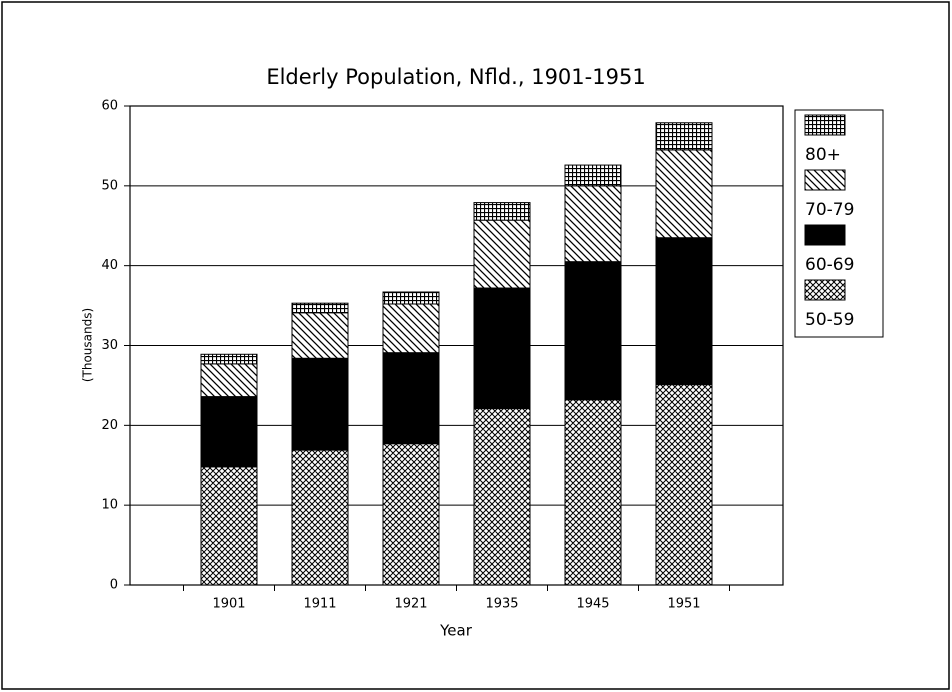 The image size is (952, 692). What do you see at coordinates (109, 265) in the screenshot?
I see `y-tick-label: 40` at bounding box center [109, 265].